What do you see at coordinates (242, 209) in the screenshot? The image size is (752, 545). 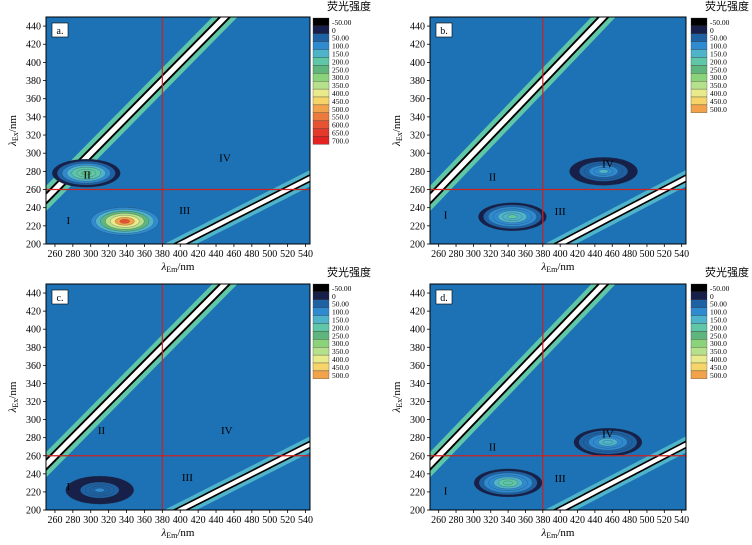 I see `second-order-core` at bounding box center [242, 209].